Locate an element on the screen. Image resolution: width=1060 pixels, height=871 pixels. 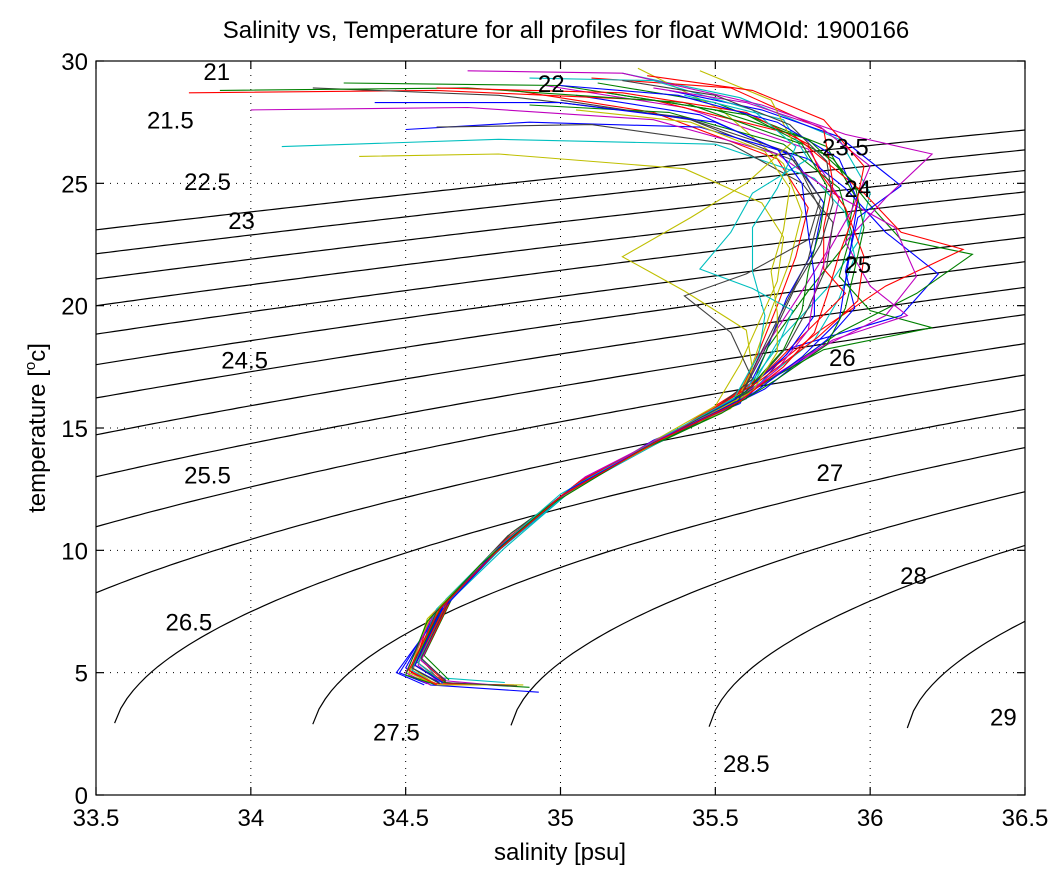
density-contour-label: 21 is located at coordinates (216, 72).